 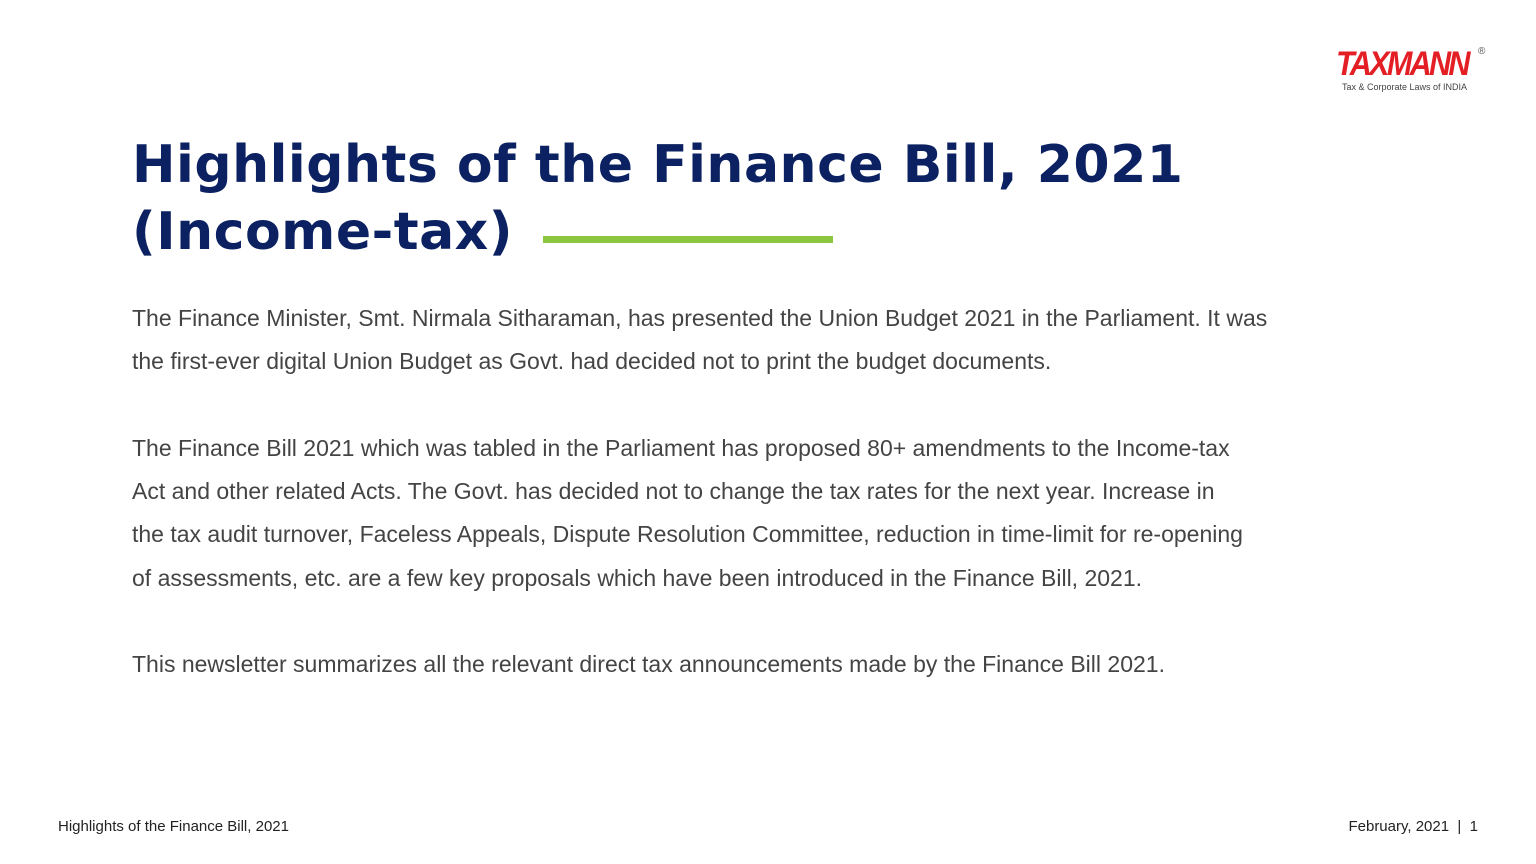 I want to click on logo-tagline: Tax & Corporate Laws of INDIA, so click(x=1405, y=87).